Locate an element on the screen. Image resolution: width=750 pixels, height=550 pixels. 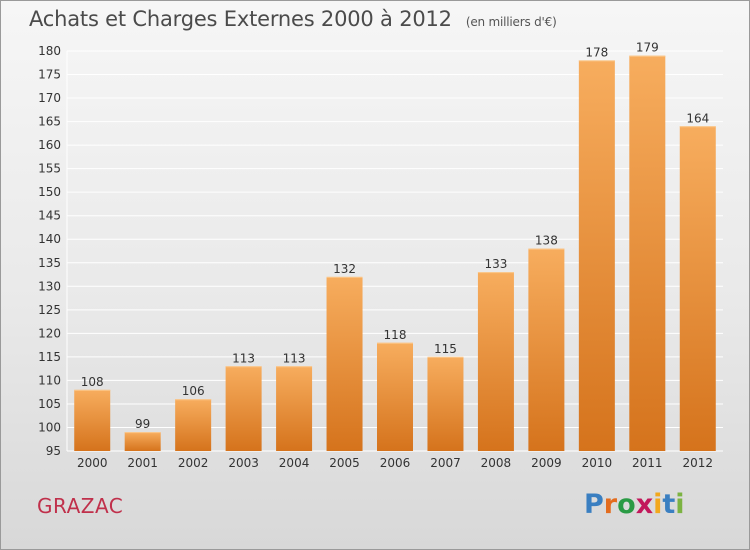
y-tick-label: 140 is located at coordinates (49, 239).